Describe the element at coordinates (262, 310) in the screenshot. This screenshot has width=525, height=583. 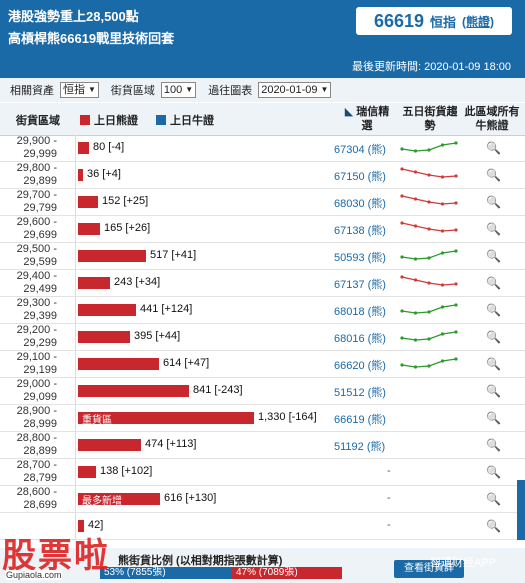
I see `table-row: 29,300 -29,399 441 [+124] 68018 (熊) 🔍` at that location.